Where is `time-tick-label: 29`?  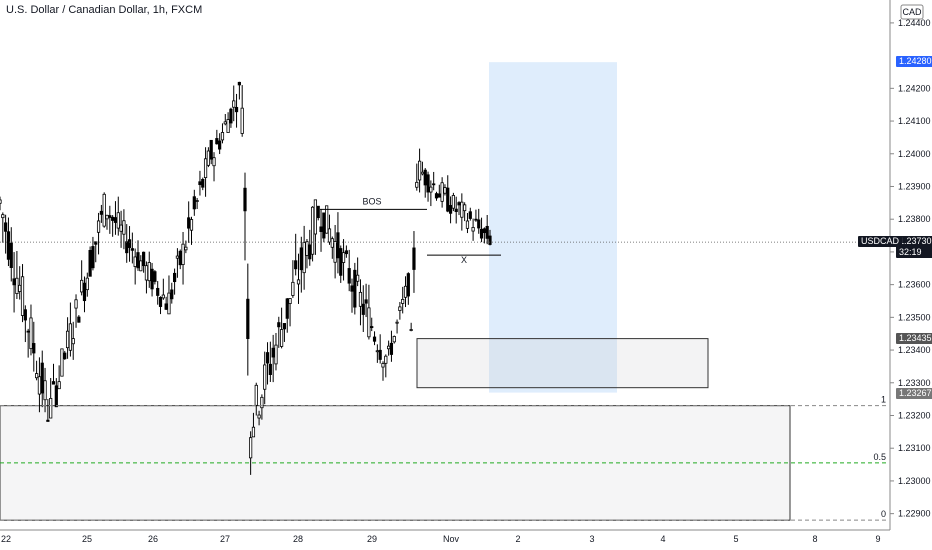 time-tick-label: 29 is located at coordinates (372, 539).